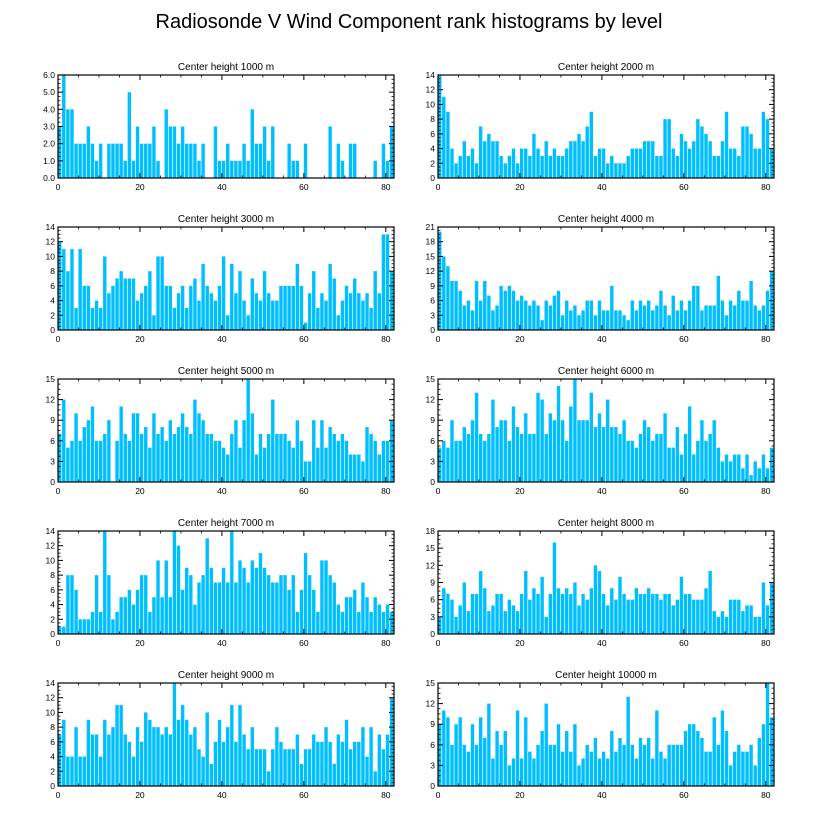  I want to click on y-tick-label: 4, so click(52, 757).